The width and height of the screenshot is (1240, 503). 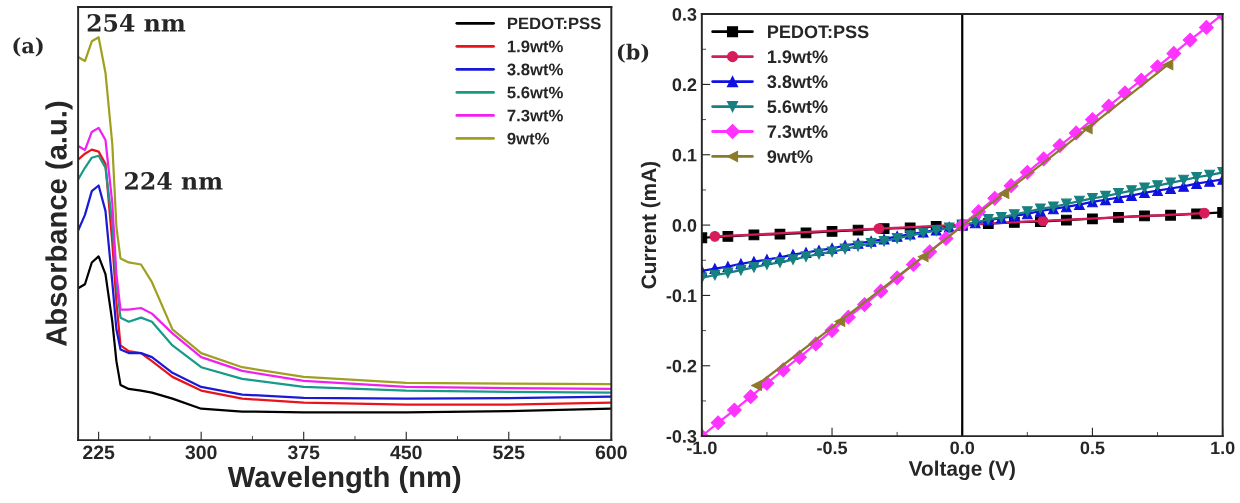 What do you see at coordinates (174, 181) in the screenshot?
I see `annotation: 224 nm` at bounding box center [174, 181].